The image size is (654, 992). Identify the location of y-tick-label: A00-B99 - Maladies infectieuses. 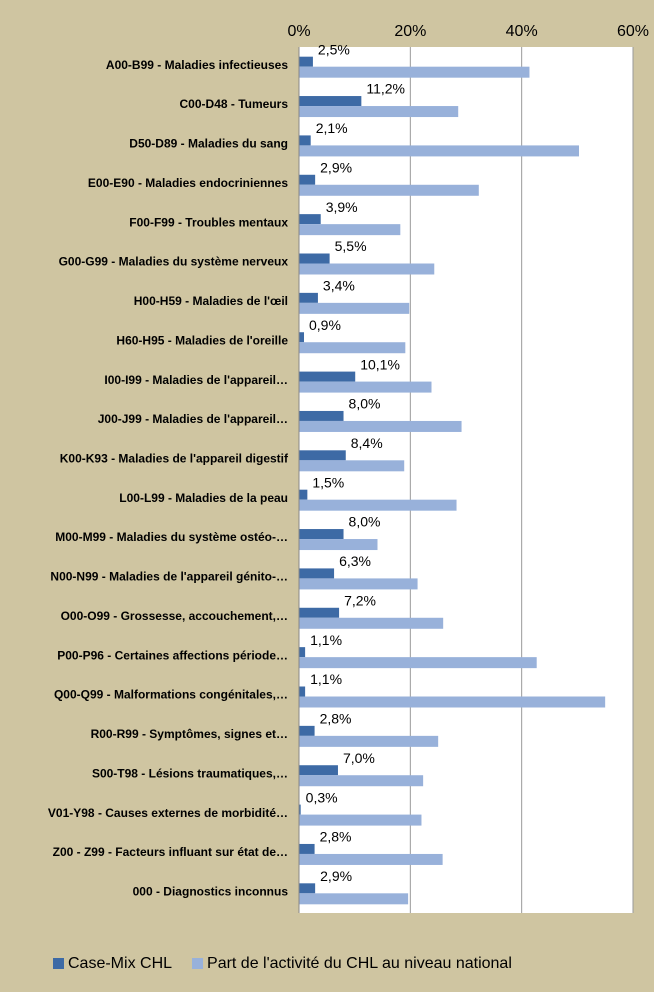
(197, 65).